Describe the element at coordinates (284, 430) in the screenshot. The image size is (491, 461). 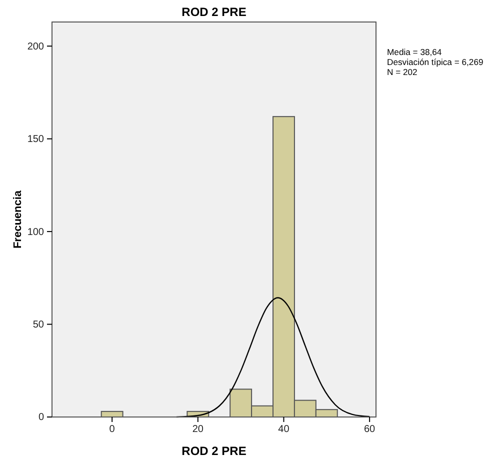
I see `x-tick-label: 40` at that location.